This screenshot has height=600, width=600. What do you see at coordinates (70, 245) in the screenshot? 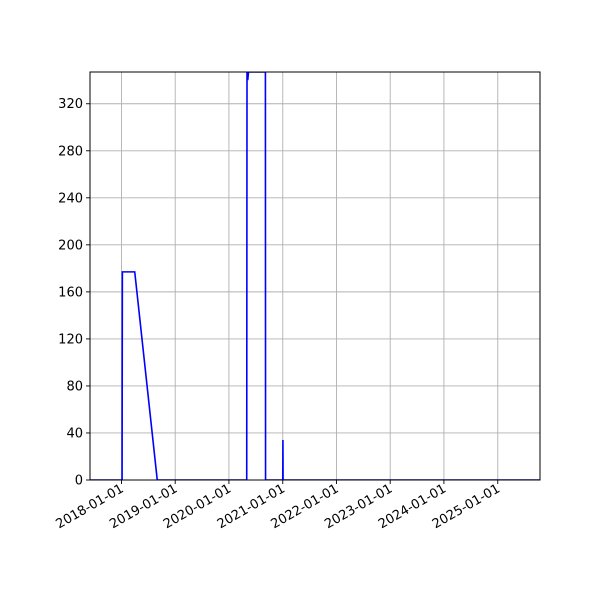
I see `y-tick-label: 200` at bounding box center [70, 245].